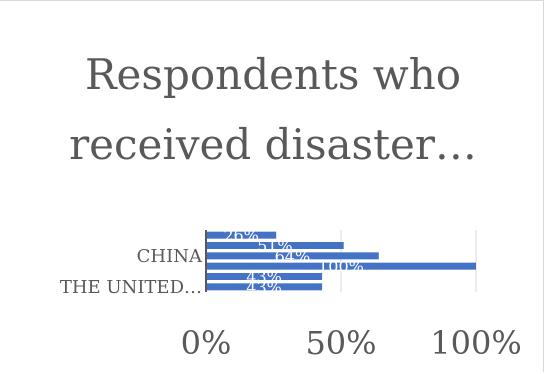 This screenshot has height=374, width=546. What do you see at coordinates (273, 74) in the screenshot?
I see `chart-title-line-1: Respondents who` at bounding box center [273, 74].